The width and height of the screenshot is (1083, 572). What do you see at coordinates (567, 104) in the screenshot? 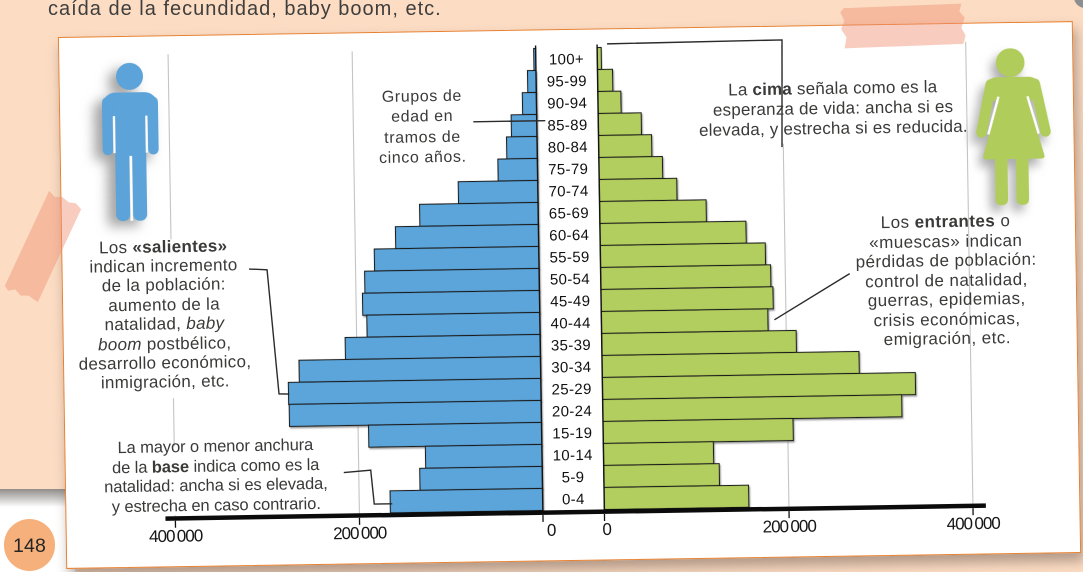
I see `svg-text: 90-94` at bounding box center [567, 104].